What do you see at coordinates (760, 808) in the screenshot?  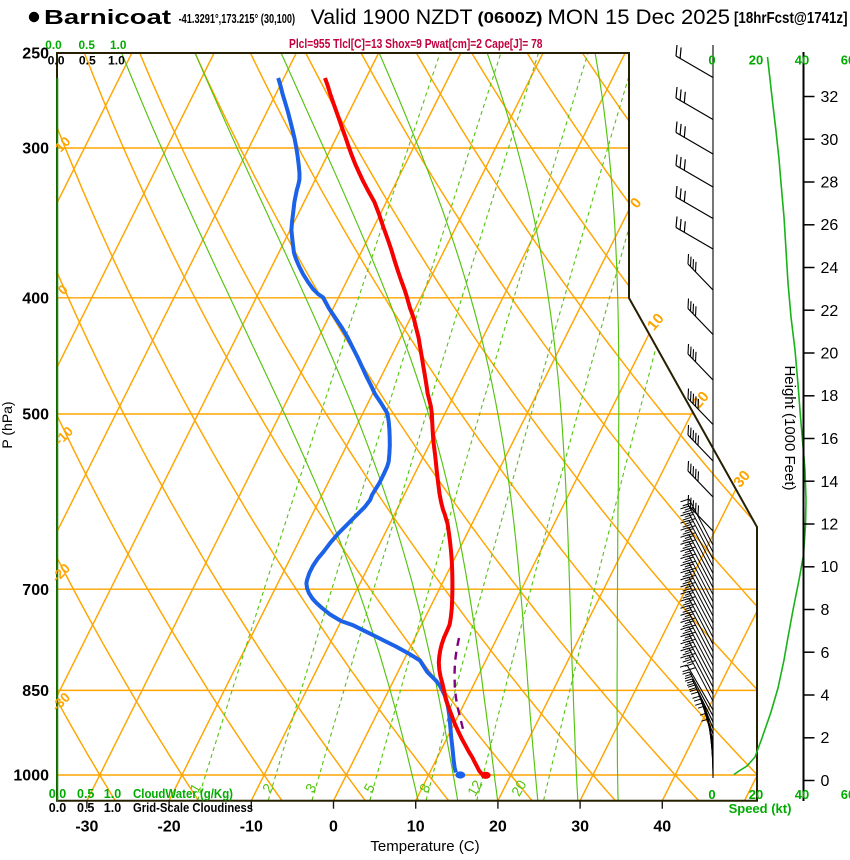 I see `svg-text: Speed (kt)` at bounding box center [760, 808].